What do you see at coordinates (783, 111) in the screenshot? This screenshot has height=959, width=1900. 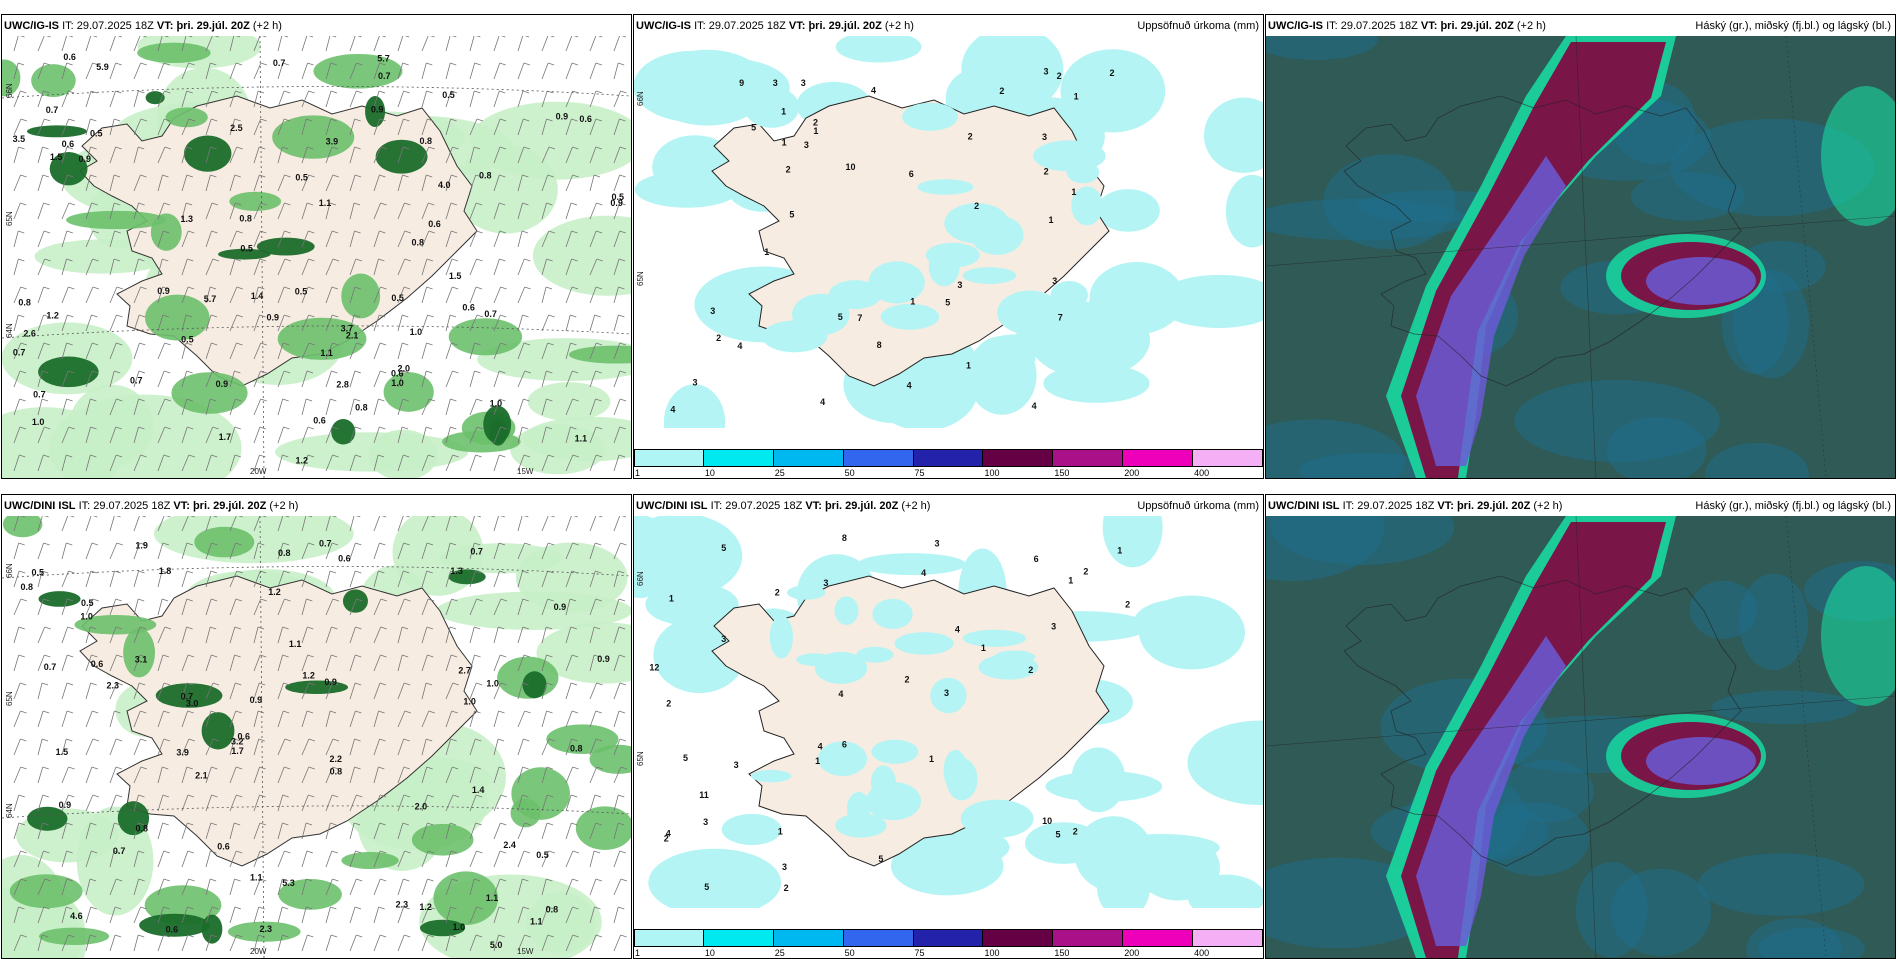 I see `value-label: 1` at bounding box center [783, 111].